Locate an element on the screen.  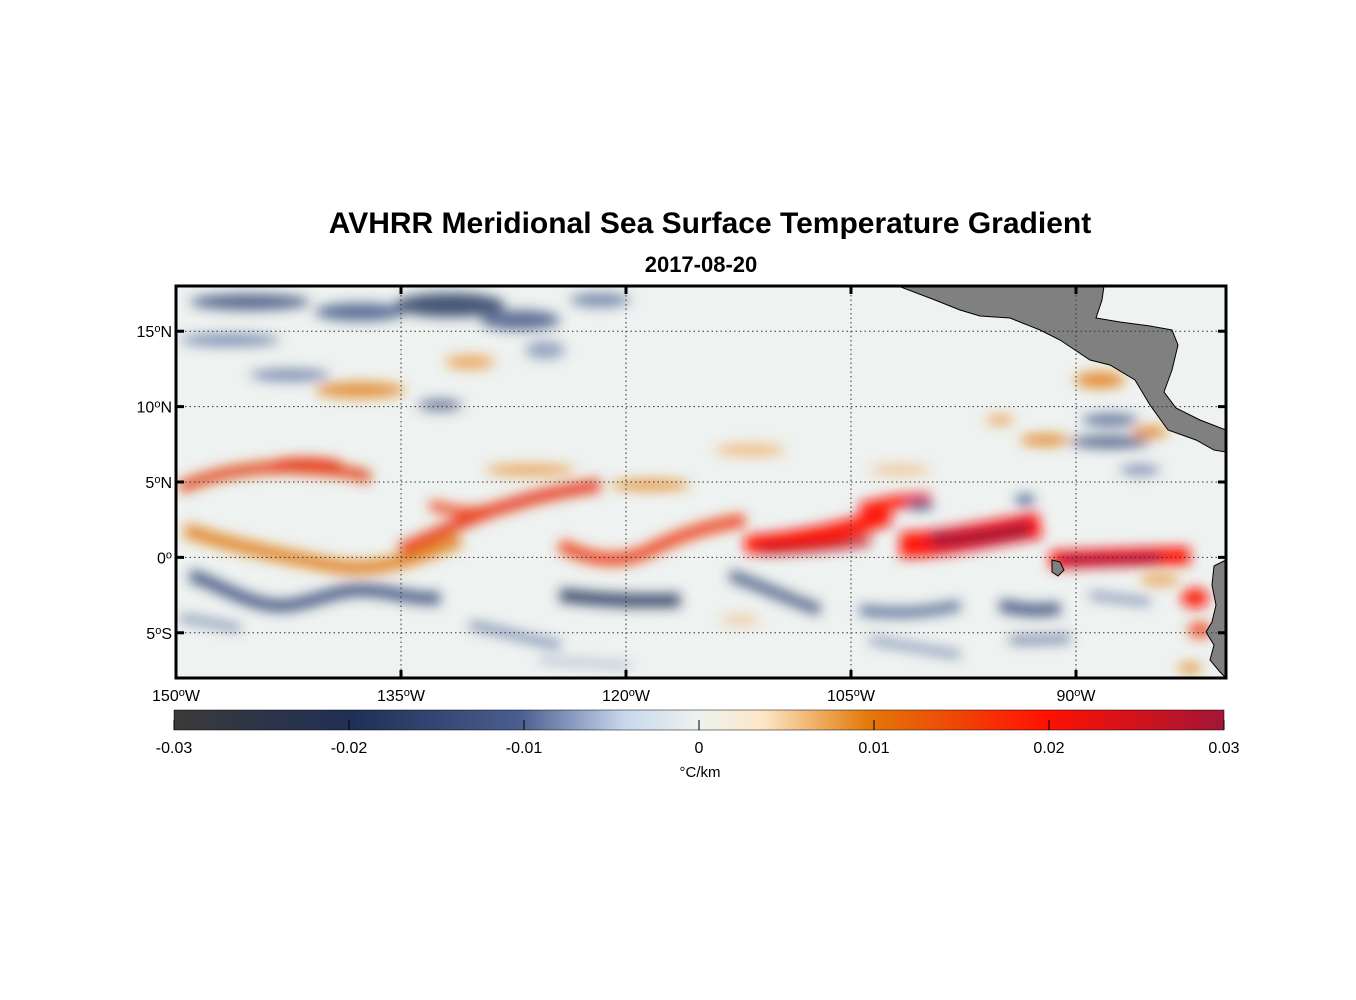
lat-tick-label: 15oN is located at coordinates (154, 332).